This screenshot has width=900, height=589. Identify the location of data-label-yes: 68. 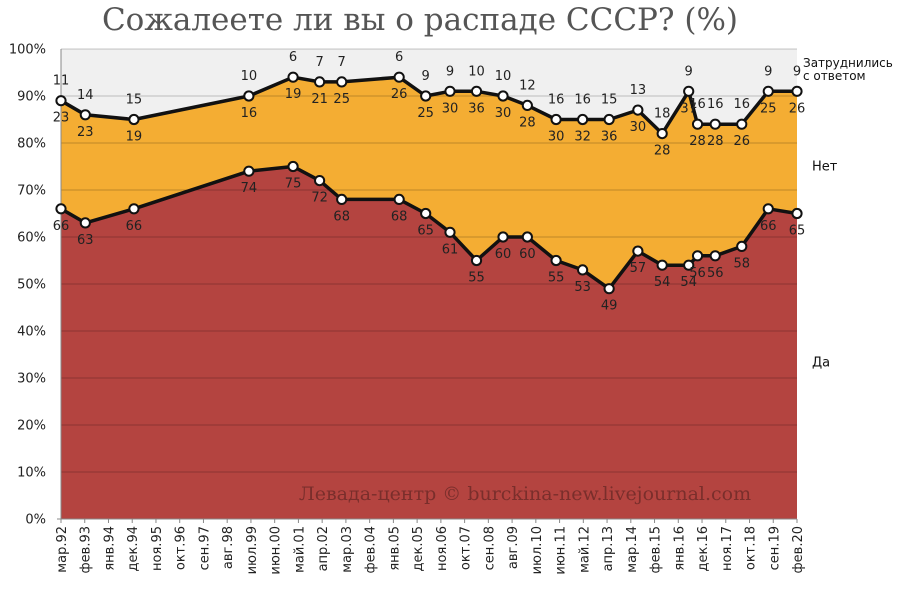
(399, 216).